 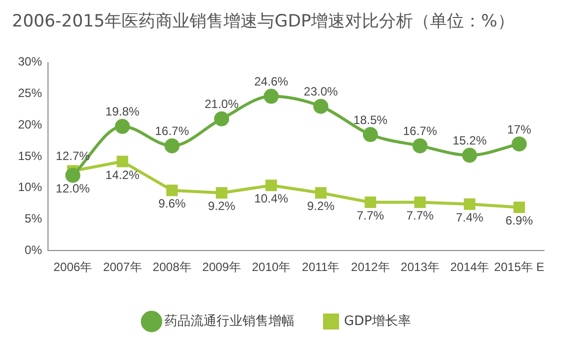 I want to click on y-tick-label: 10%, so click(x=30, y=187).